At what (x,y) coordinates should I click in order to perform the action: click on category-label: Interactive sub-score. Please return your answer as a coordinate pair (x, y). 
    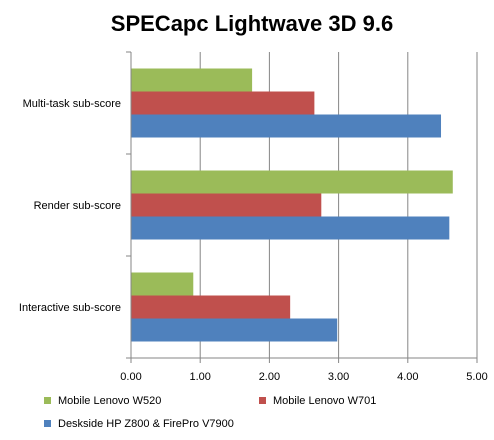
    Looking at the image, I should click on (70, 308).